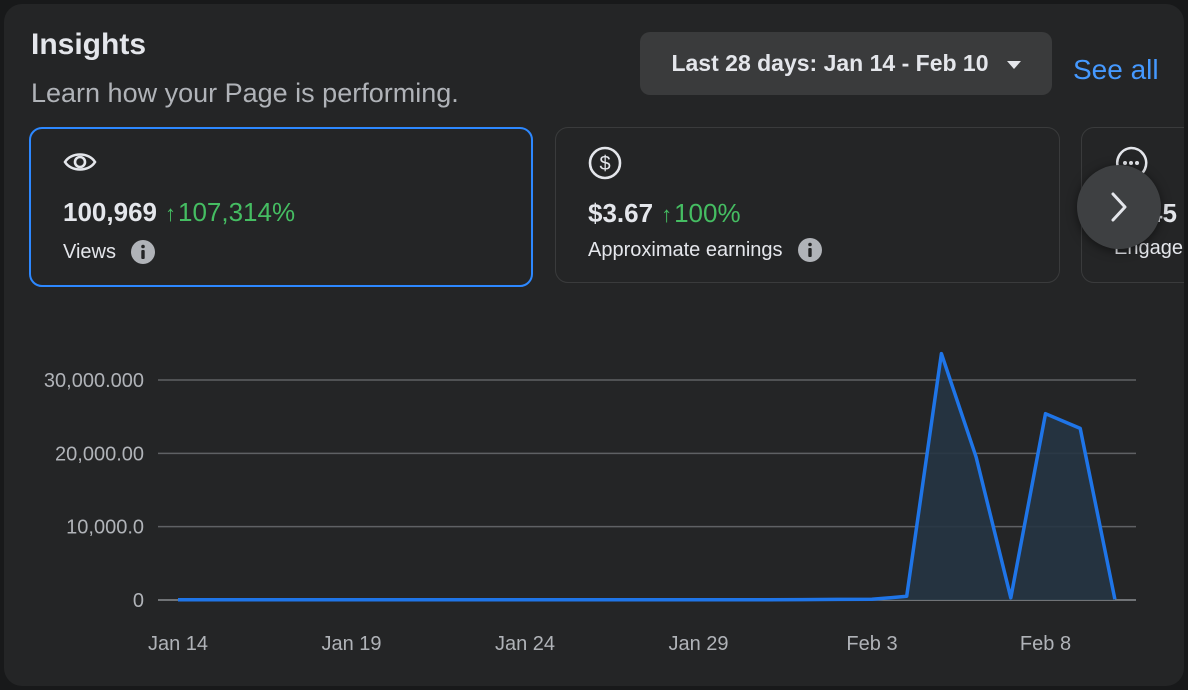 The height and width of the screenshot is (690, 1188). I want to click on x-tick-label: Jan 29, so click(698, 644).